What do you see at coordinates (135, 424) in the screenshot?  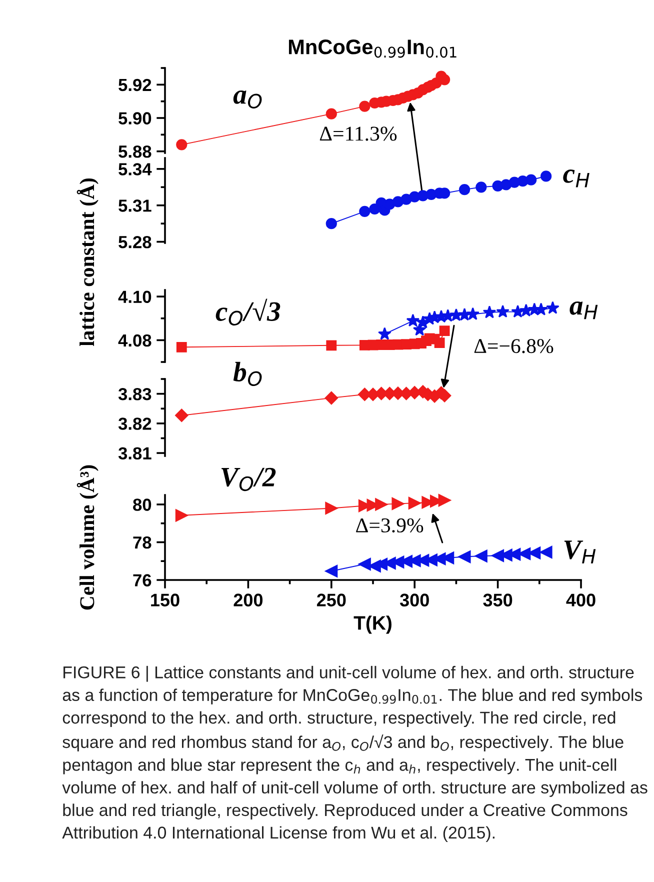 I see `y-tick-label: 3.82` at bounding box center [135, 424].